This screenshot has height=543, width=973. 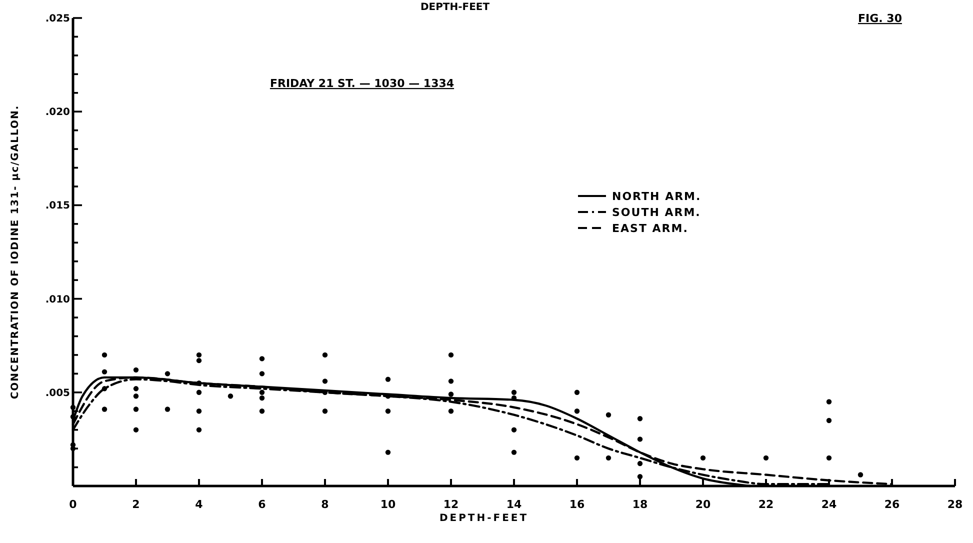 What do you see at coordinates (514, 504) in the screenshot?
I see `x-tick-label: 14` at bounding box center [514, 504].